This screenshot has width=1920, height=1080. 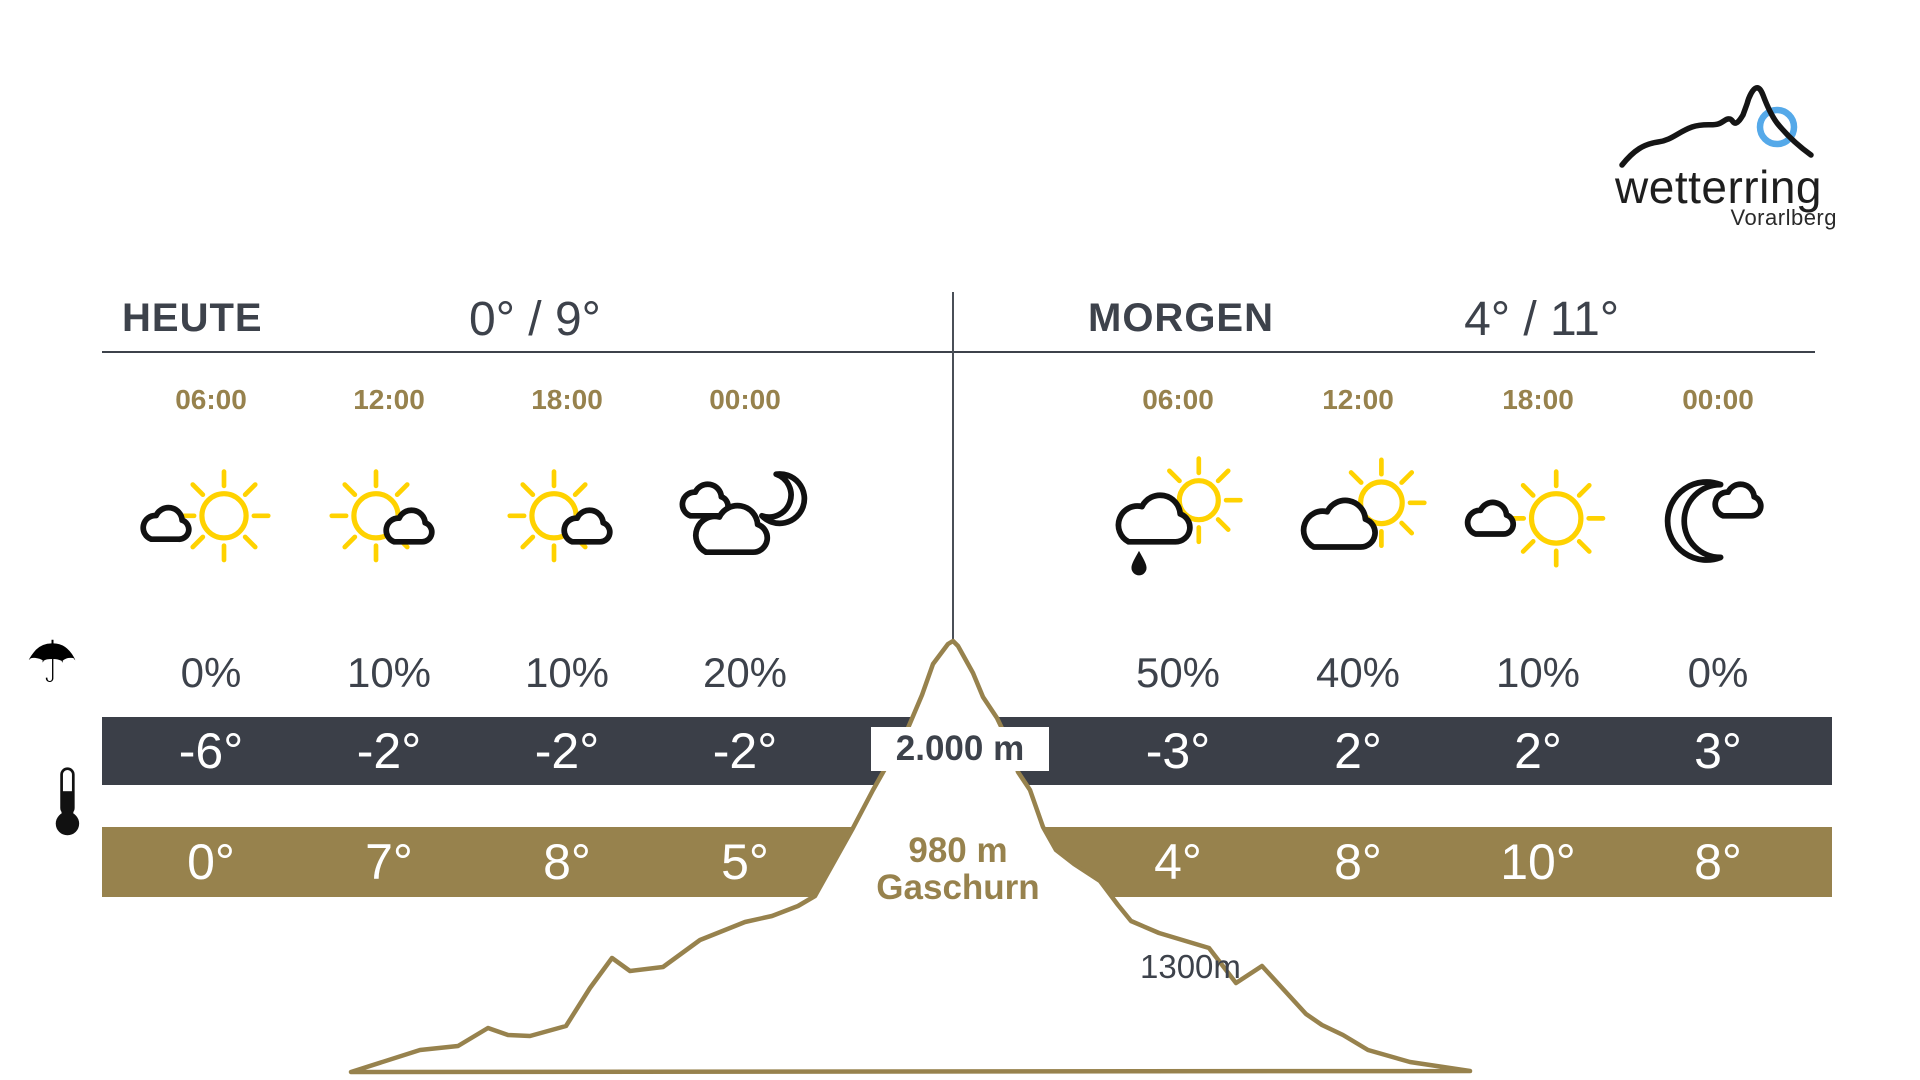 What do you see at coordinates (1448, 862) in the screenshot?
I see `temps-980m-row: 4° 8° 10° 8°` at bounding box center [1448, 862].